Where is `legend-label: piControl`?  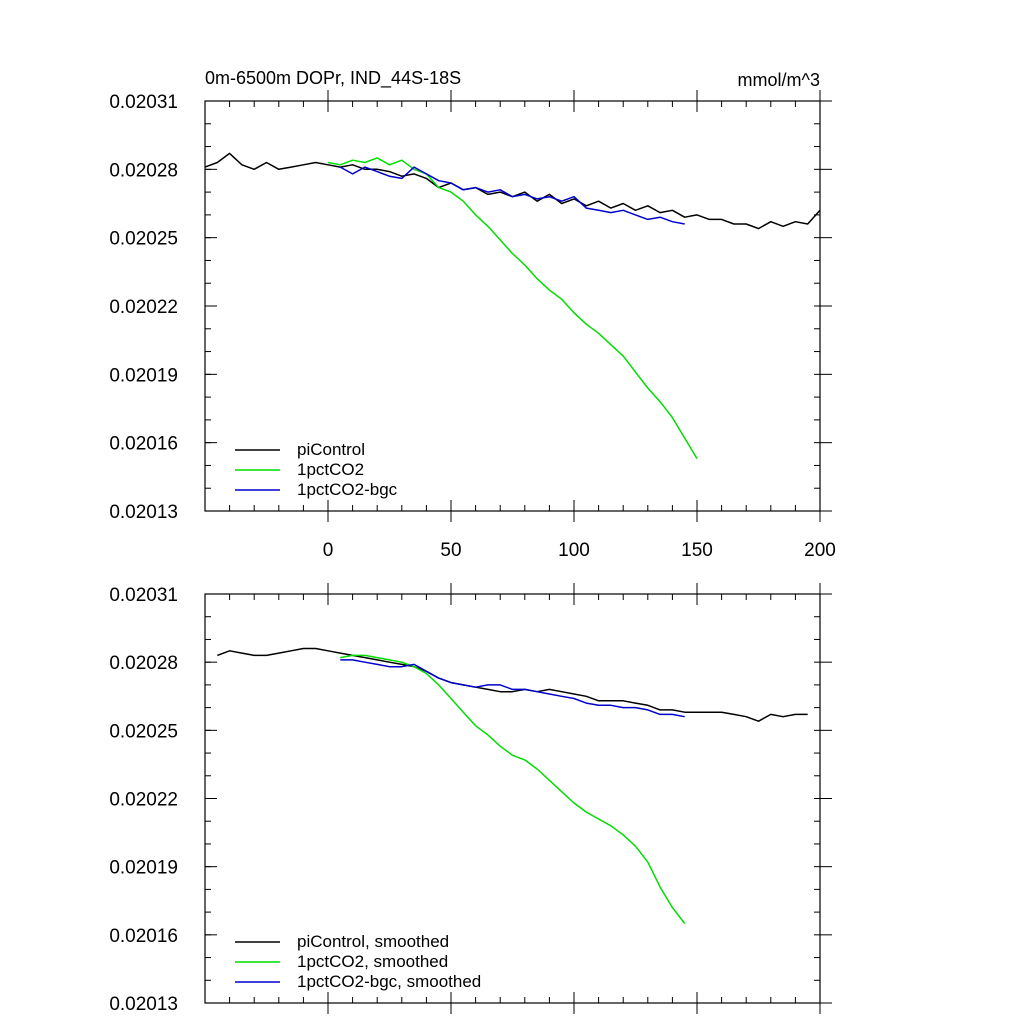
legend-label: piControl is located at coordinates (331, 449).